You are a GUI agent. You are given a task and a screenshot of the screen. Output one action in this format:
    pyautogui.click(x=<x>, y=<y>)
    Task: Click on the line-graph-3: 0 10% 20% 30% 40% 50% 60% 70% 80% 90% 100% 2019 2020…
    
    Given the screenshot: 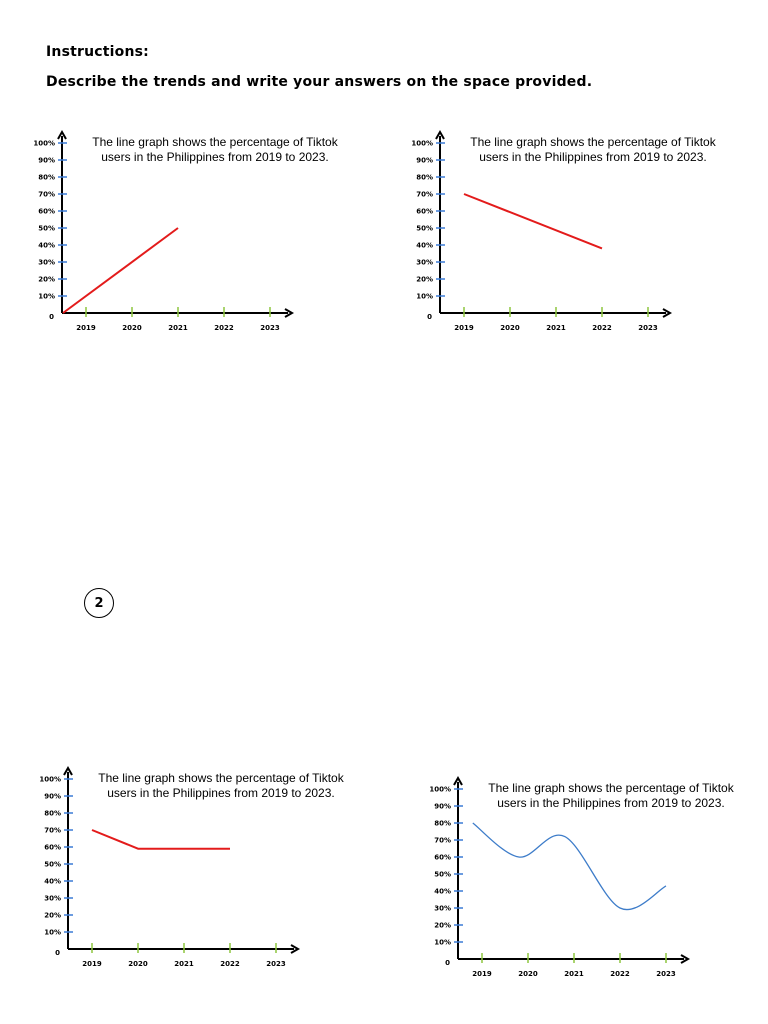 What is the action you would take?
    pyautogui.click(x=206, y=868)
    